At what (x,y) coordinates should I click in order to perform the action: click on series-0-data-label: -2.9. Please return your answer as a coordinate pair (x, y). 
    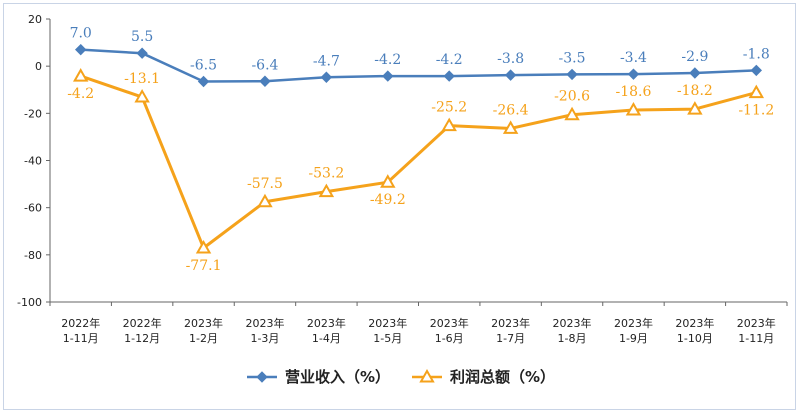
    Looking at the image, I should click on (694, 57).